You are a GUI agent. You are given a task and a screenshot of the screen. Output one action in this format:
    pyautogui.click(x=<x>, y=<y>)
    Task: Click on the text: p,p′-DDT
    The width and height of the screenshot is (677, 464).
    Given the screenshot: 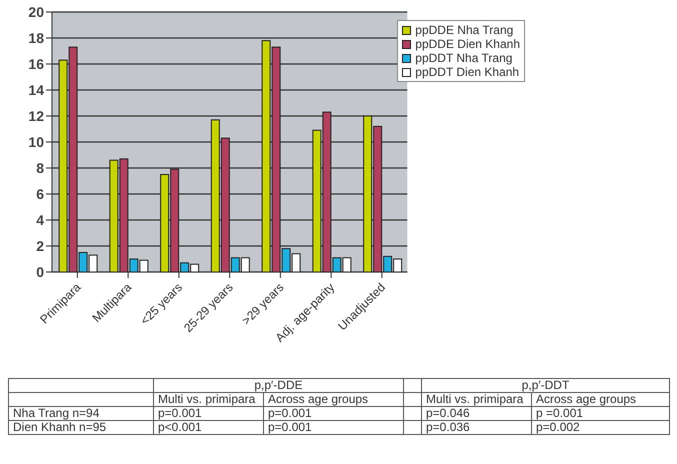 What is the action you would take?
    pyautogui.click(x=546, y=385)
    